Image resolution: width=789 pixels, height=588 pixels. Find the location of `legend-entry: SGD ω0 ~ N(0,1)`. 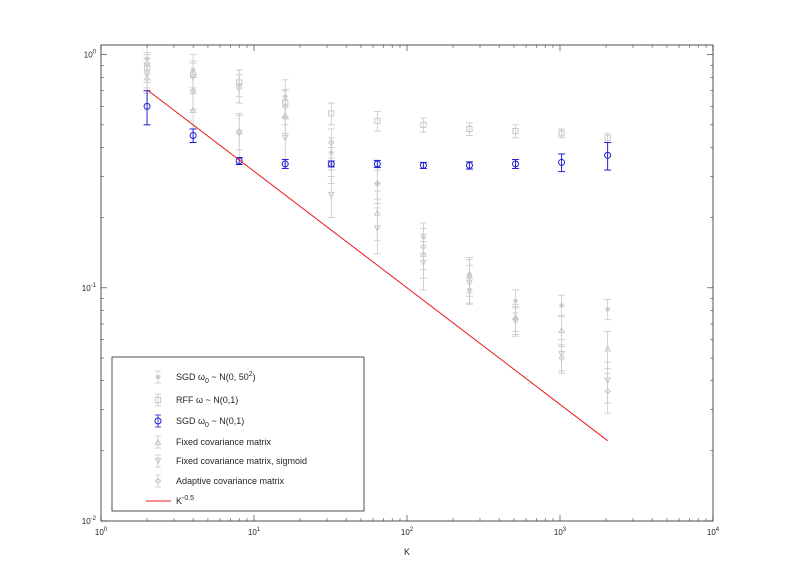

legend-entry: SGD ω0 ~ N(0,1) is located at coordinates (199, 421).